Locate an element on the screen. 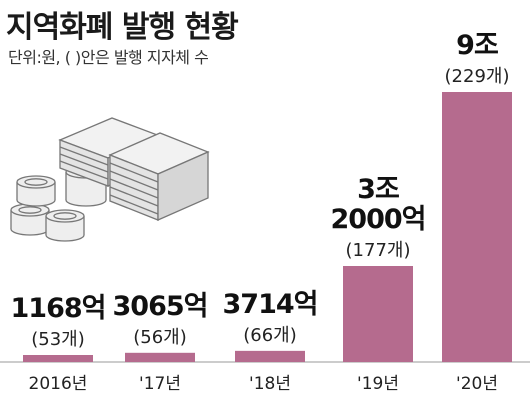 The height and width of the screenshot is (406, 530). value-label-0-0: 1168억 is located at coordinates (58, 308).